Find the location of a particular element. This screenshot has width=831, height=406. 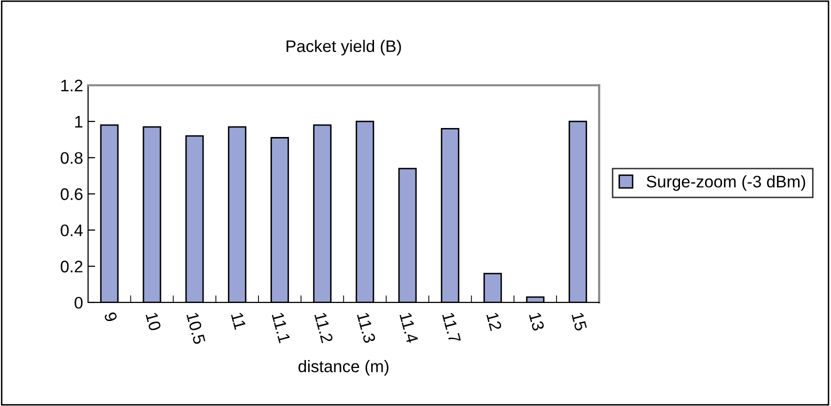

x-tick-label: 10.5 is located at coordinates (196, 328).